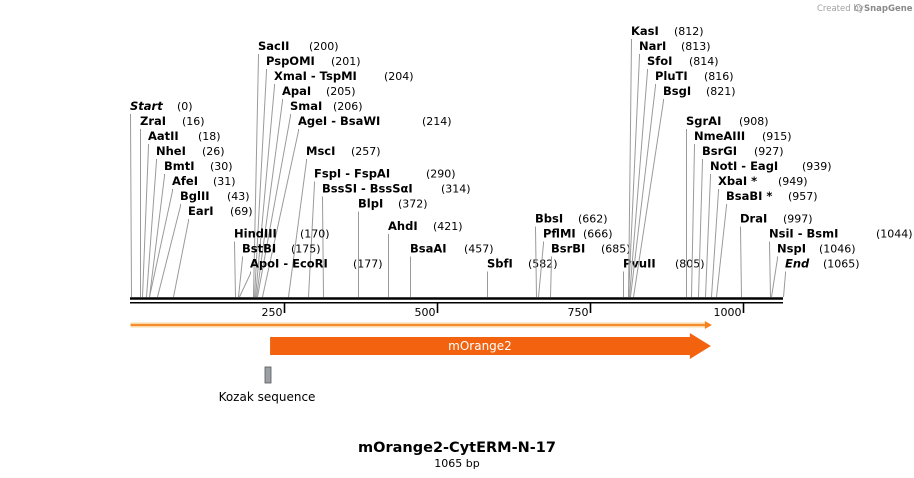  I want to click on site-bglii: BglII (43), so click(203, 243).